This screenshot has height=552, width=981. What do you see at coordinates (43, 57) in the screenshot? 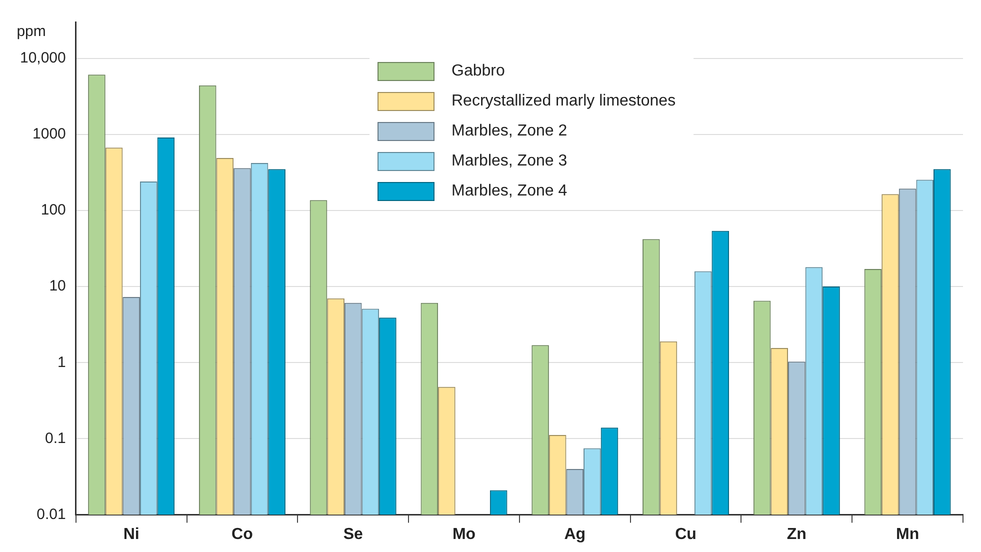
I see `y-tick-label: 10,000` at bounding box center [43, 57].